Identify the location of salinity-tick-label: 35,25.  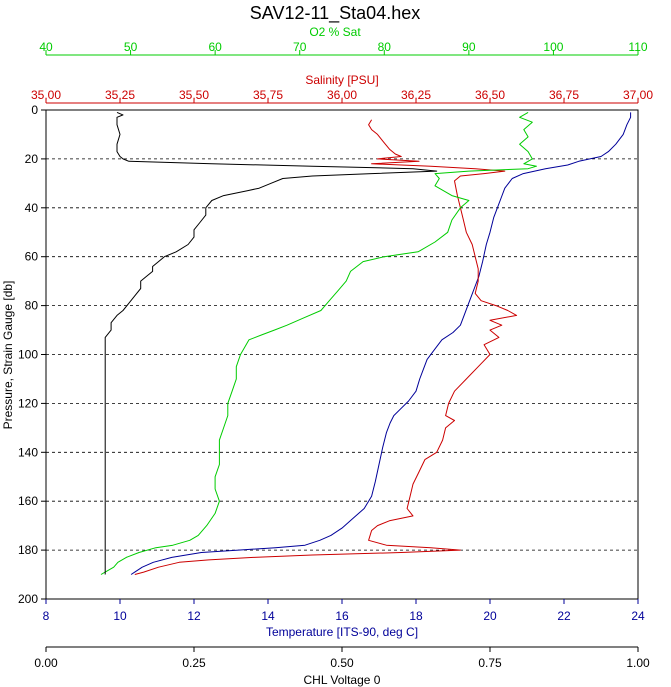
(120, 95).